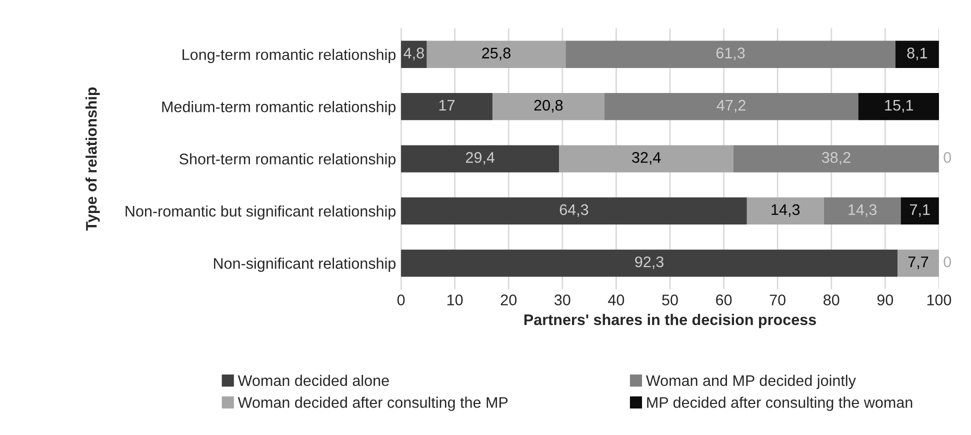 The width and height of the screenshot is (971, 435). Describe the element at coordinates (724, 300) in the screenshot. I see `x-tick-label: 60` at that location.